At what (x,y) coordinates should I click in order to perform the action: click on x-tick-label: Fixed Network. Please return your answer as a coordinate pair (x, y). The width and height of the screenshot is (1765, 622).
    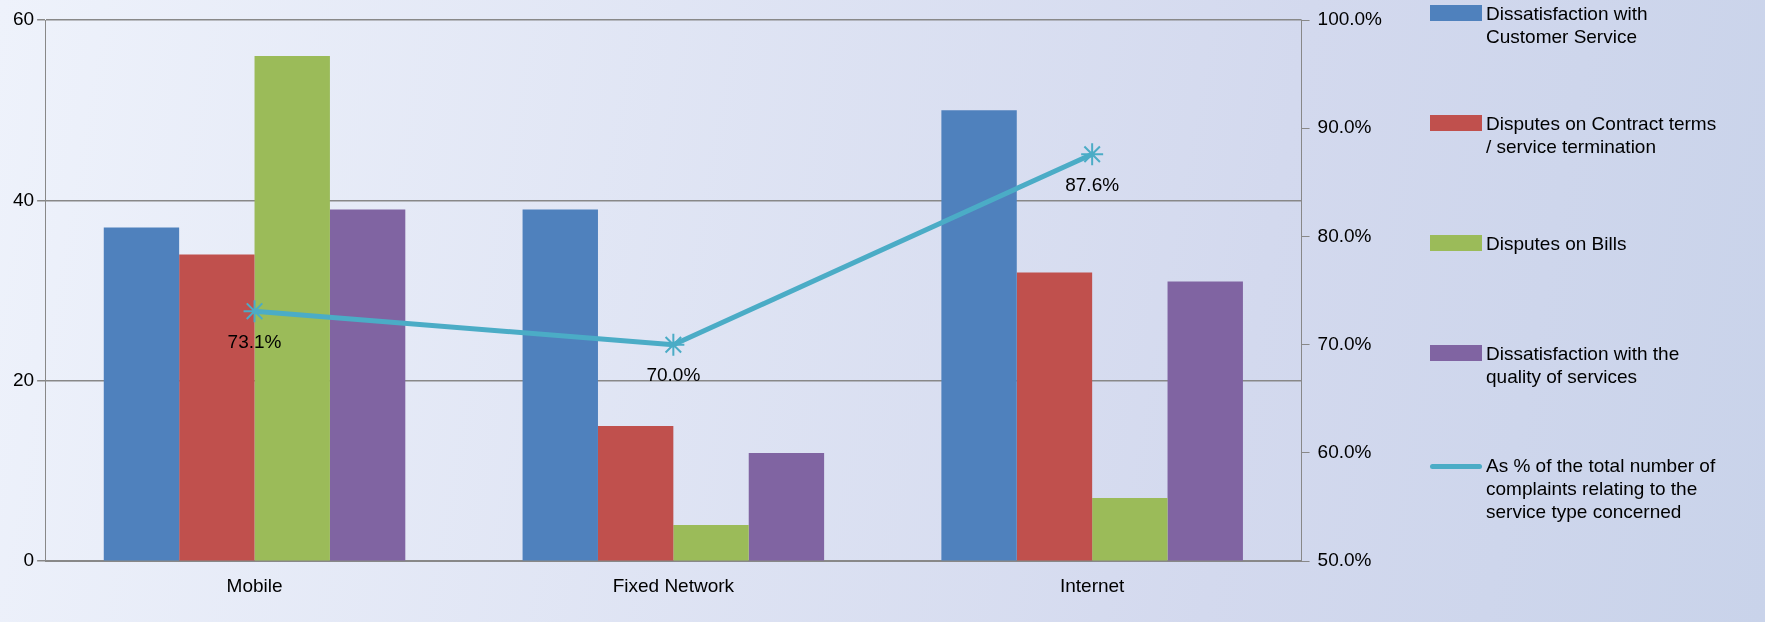
    Looking at the image, I should click on (673, 585).